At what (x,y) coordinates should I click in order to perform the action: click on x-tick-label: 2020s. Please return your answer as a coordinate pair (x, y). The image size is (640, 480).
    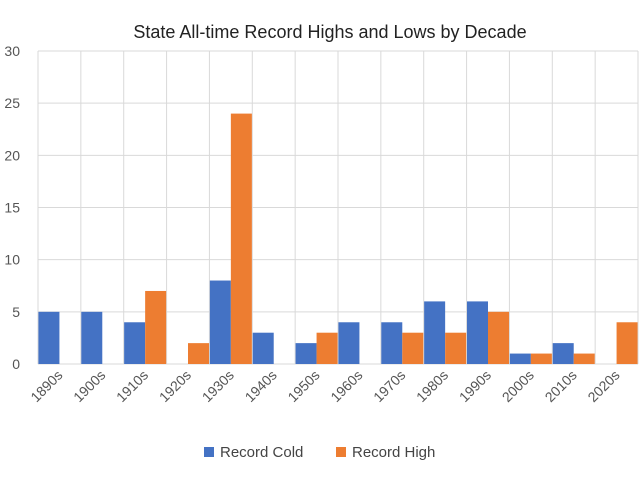
    Looking at the image, I should click on (603, 386).